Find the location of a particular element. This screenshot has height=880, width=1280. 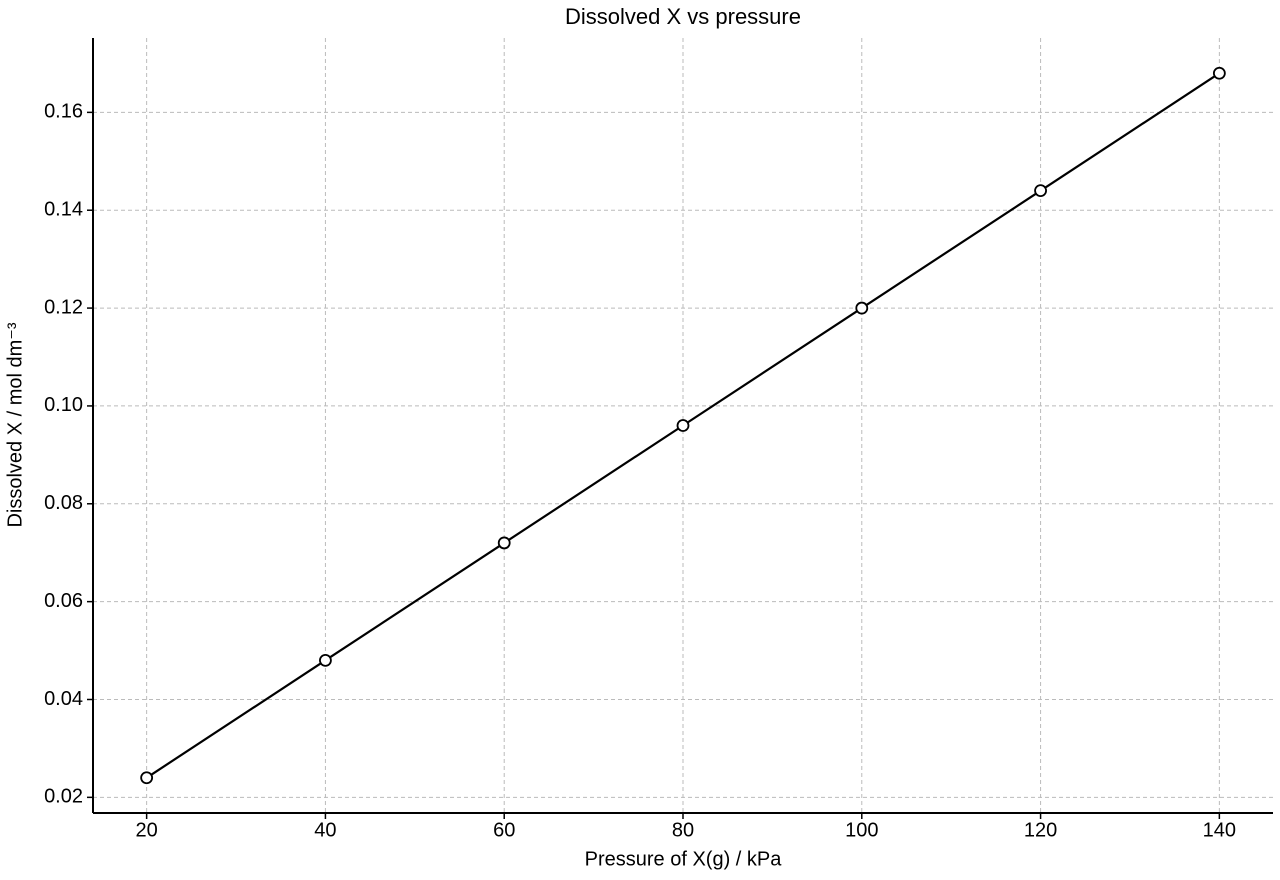

y-tick-label: 0.04 is located at coordinates (63, 699).